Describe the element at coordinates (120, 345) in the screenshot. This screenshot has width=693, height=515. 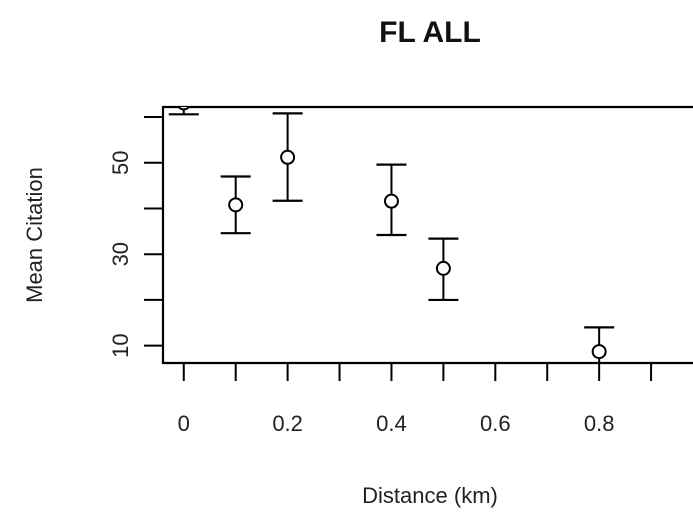
I see `y-tick-label: 10` at that location.